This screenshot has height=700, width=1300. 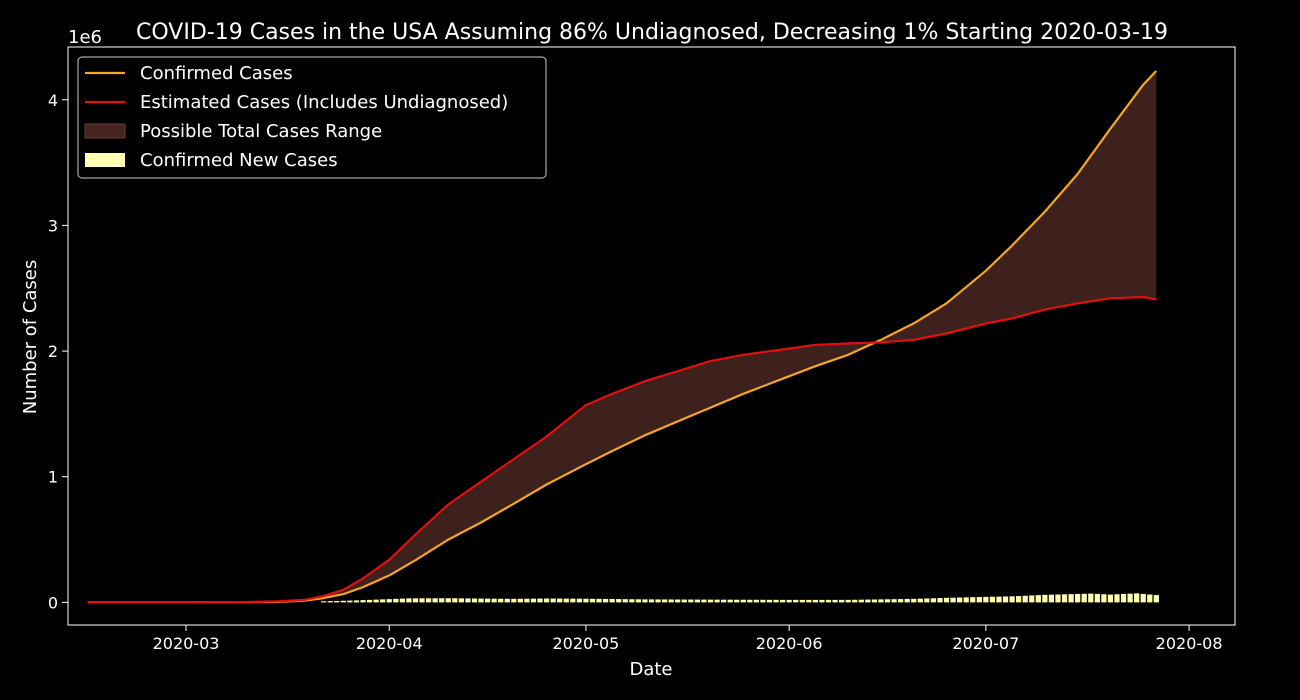 I want to click on y-axis-label: Number of Cases, so click(x=30, y=337).